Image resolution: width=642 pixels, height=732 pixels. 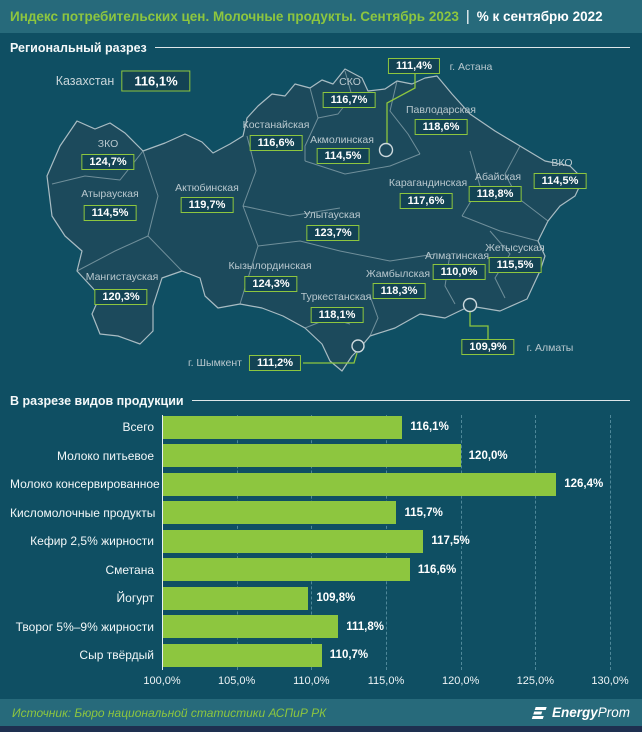 I want to click on region-value-badge-vko: 114,5%, so click(x=560, y=181).